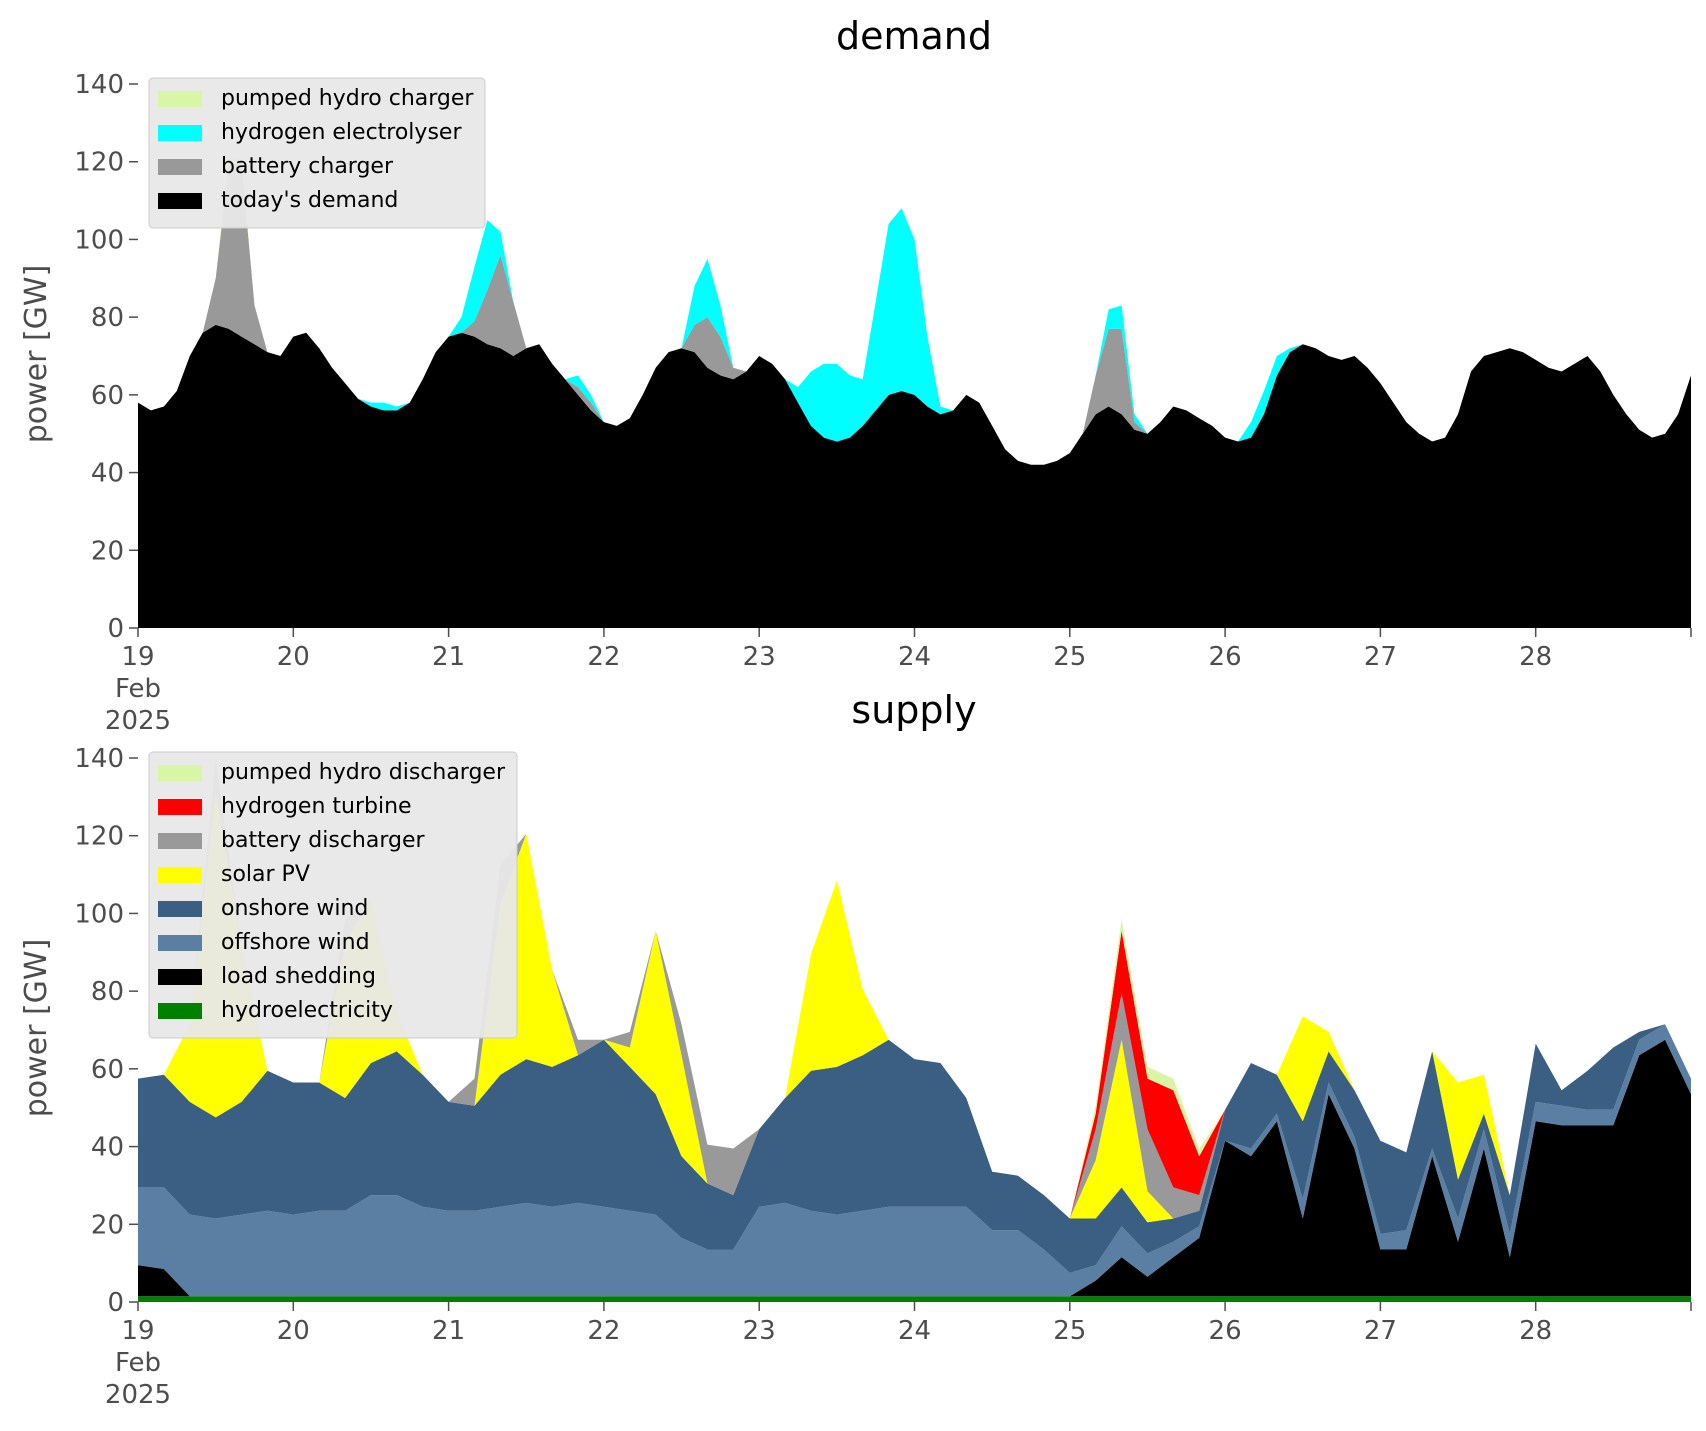 This screenshot has width=1706, height=1431. Describe the element at coordinates (138, 689) in the screenshot. I see `demand-x-tick-label: 19 Feb 2025` at that location.